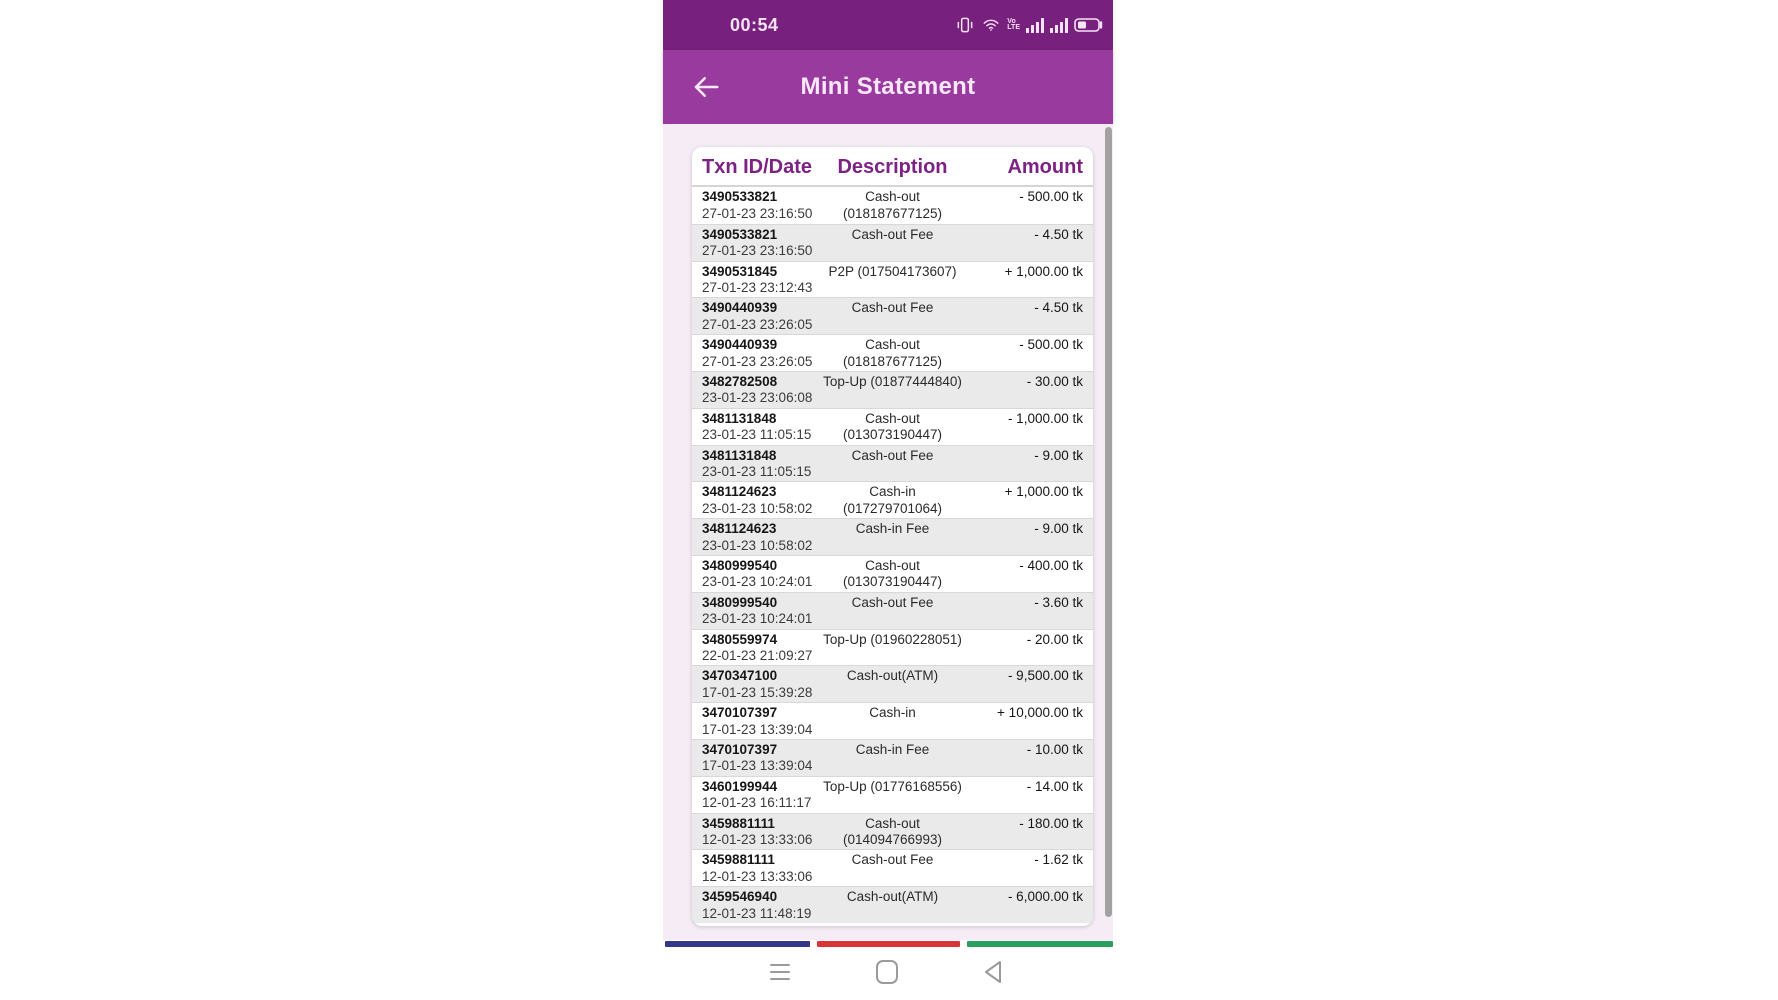 This screenshot has height=1000, width=1778. Describe the element at coordinates (740, 196) in the screenshot. I see `row-txn-id: 3490533821` at that location.